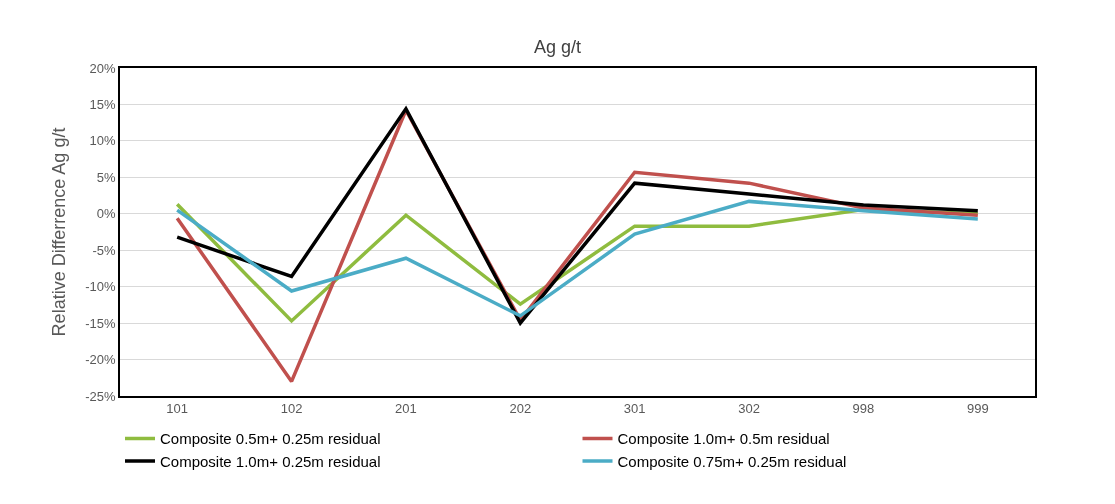 This screenshot has width=1115, height=504. I want to click on y-tick-label: -10%, so click(101, 287).